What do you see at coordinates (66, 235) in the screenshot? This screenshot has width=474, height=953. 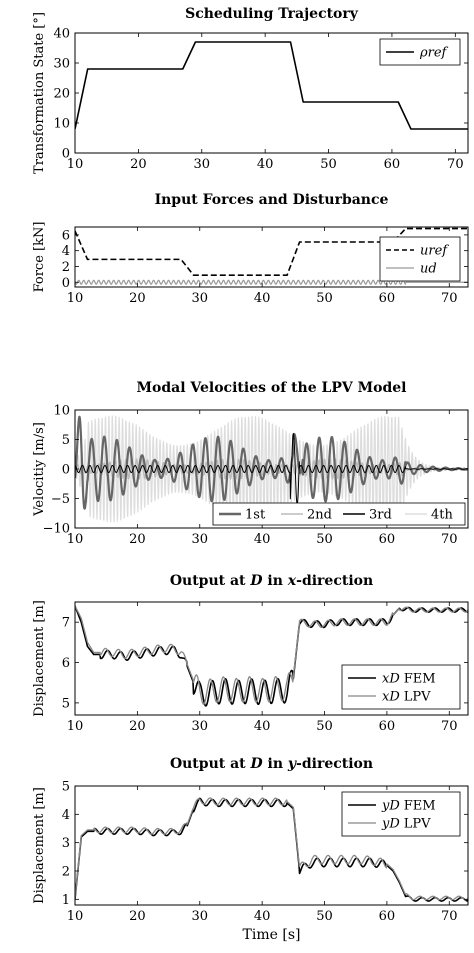 I see `y-tick-label: 6` at bounding box center [66, 235].